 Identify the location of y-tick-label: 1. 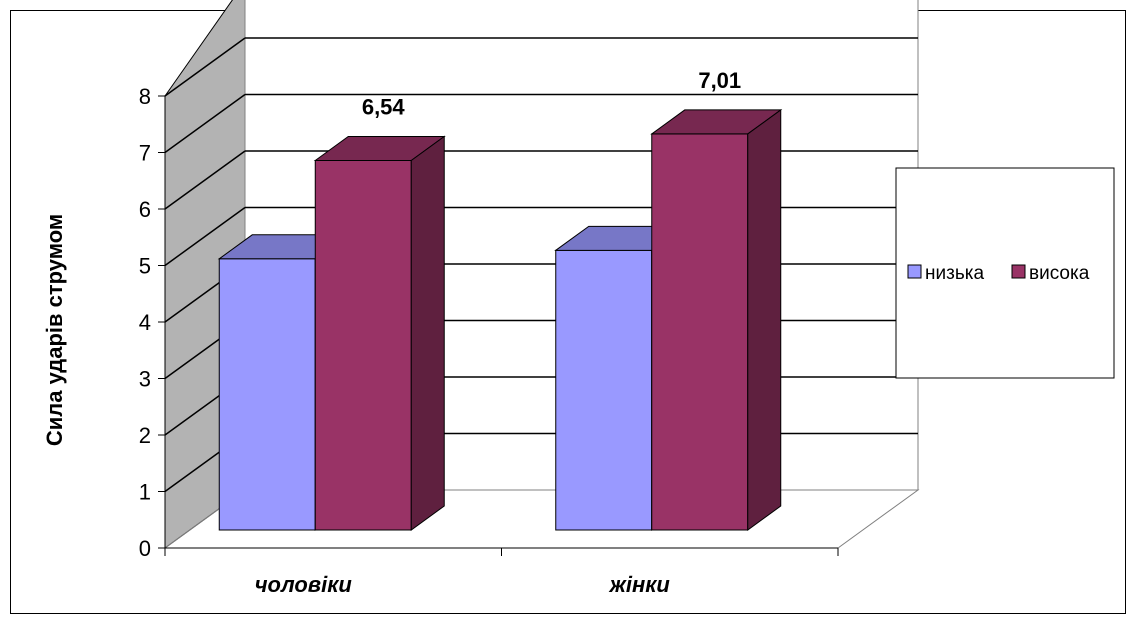
(145, 492).